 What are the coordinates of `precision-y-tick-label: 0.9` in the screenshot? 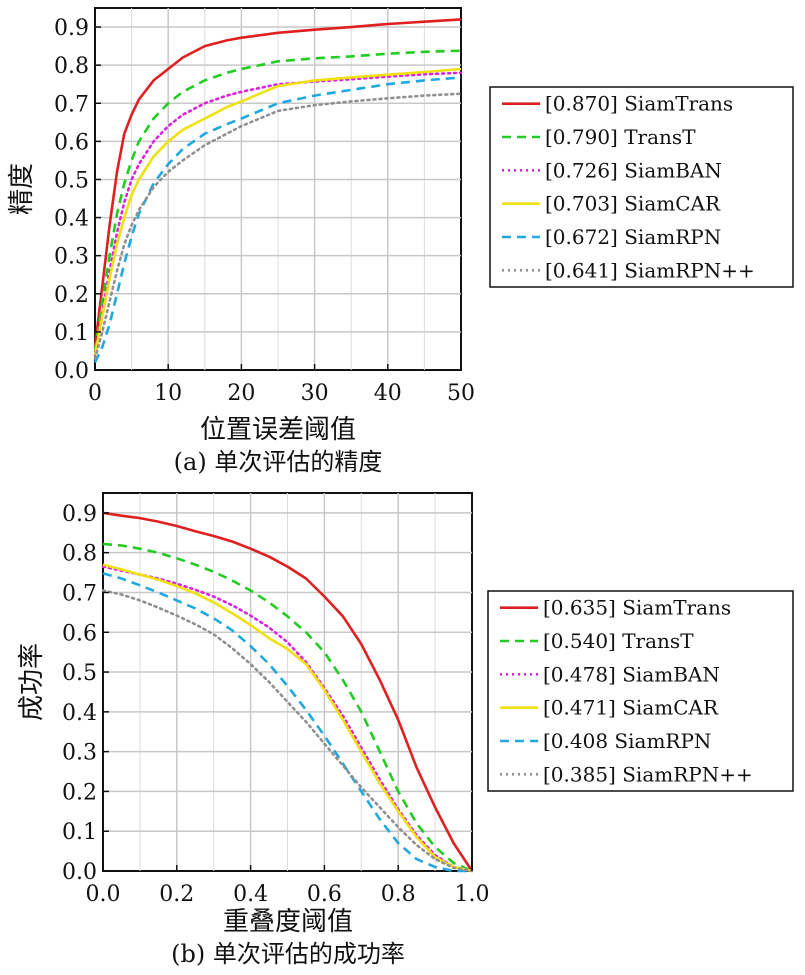 It's located at (71, 28).